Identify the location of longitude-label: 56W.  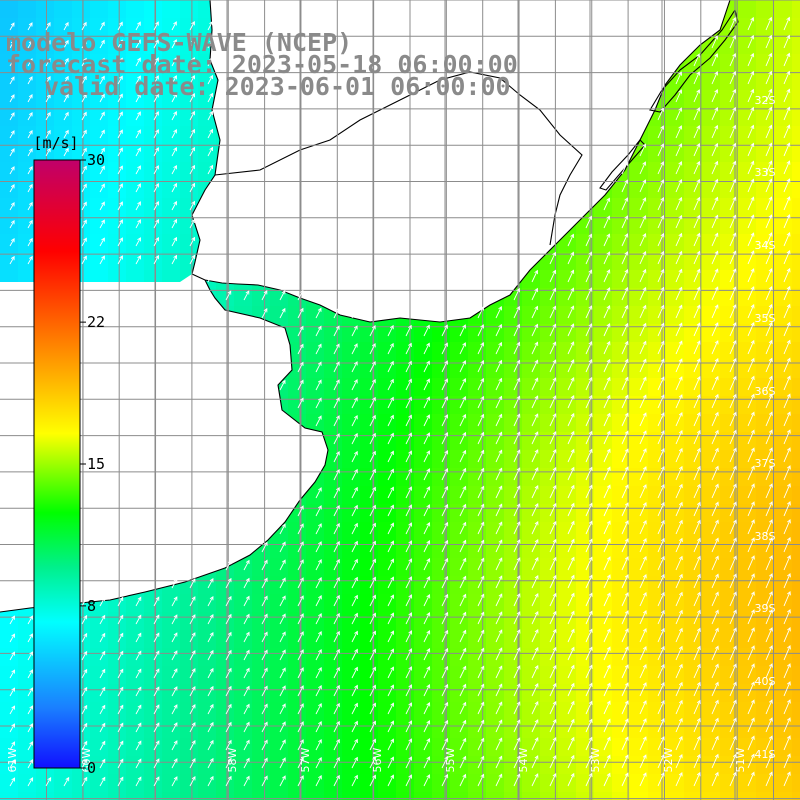
(377, 759).